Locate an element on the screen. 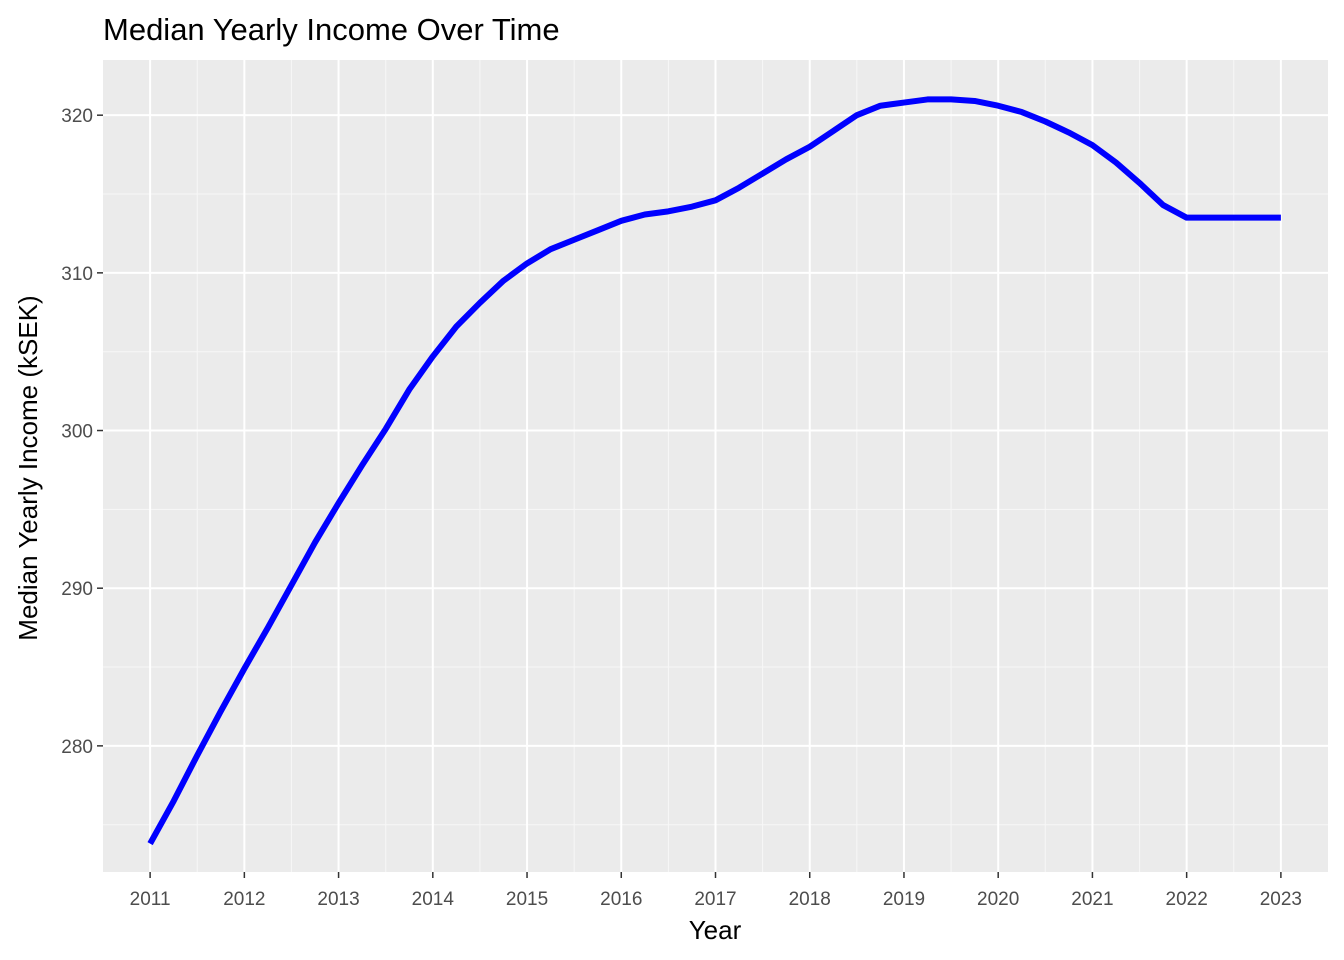 This screenshot has height=960, width=1344. x-tick-label: 2021 is located at coordinates (1092, 899).